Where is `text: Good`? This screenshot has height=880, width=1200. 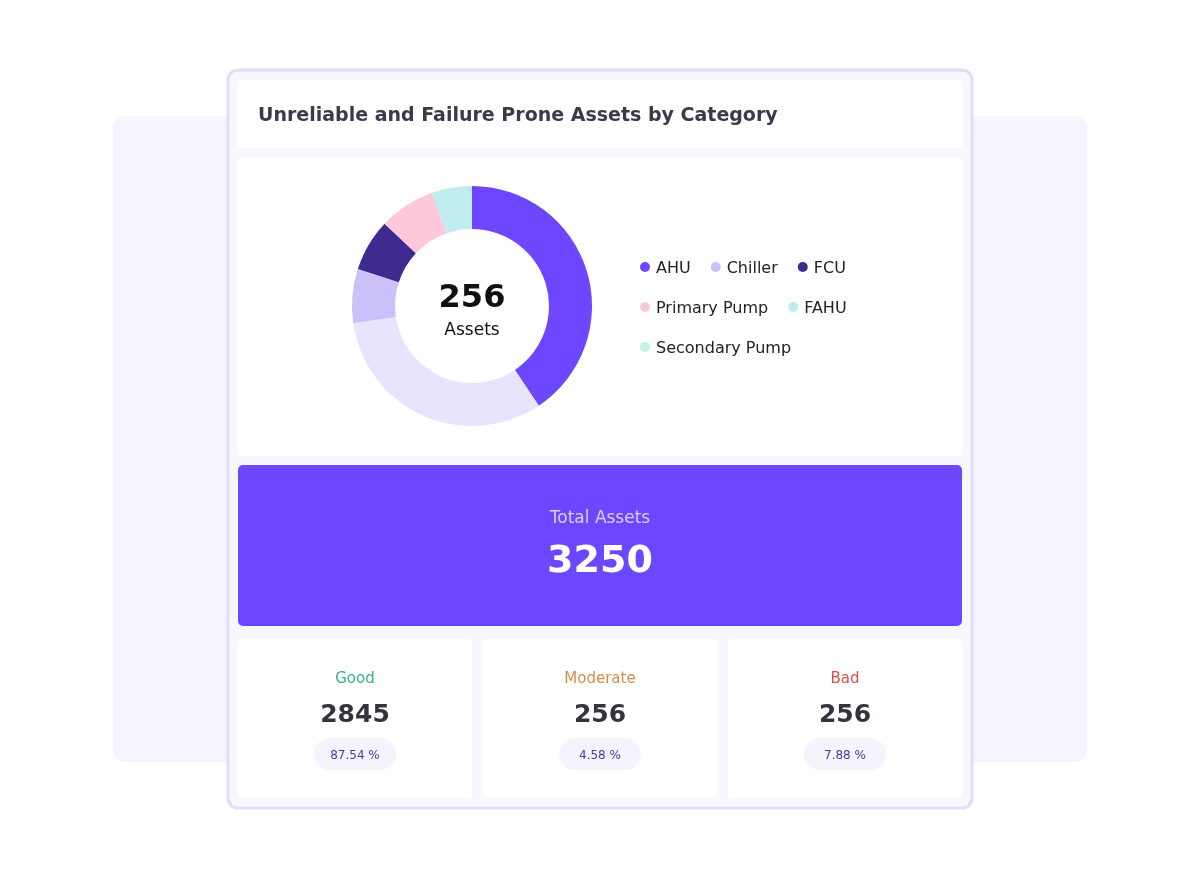
text: Good is located at coordinates (355, 678).